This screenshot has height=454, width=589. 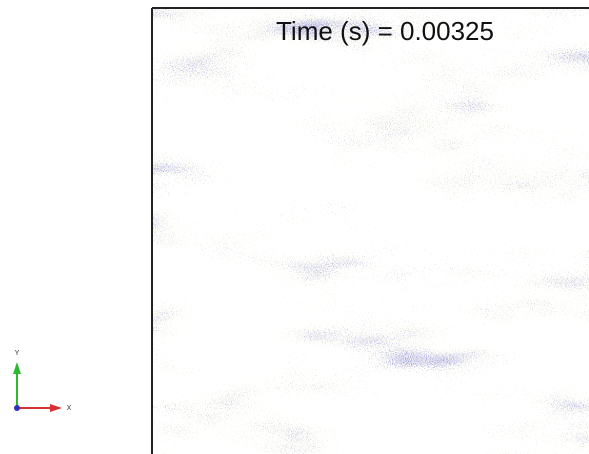 I want to click on z-axis-dot, so click(x=17, y=408).